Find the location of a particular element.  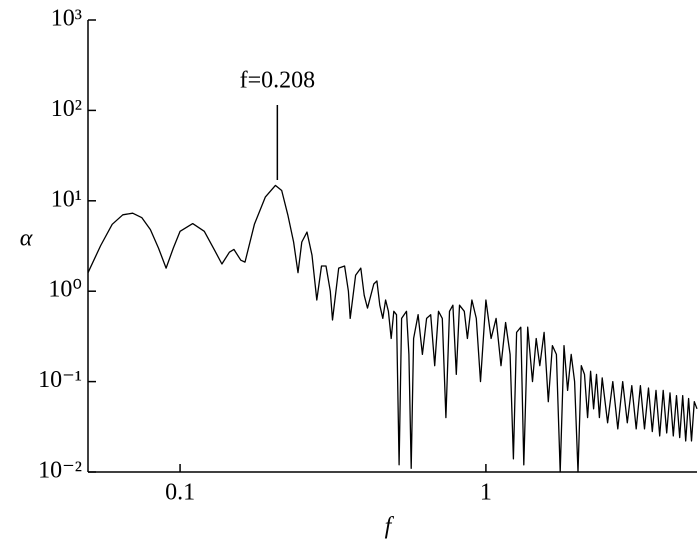

x-axis-label: f is located at coordinates (390, 527).